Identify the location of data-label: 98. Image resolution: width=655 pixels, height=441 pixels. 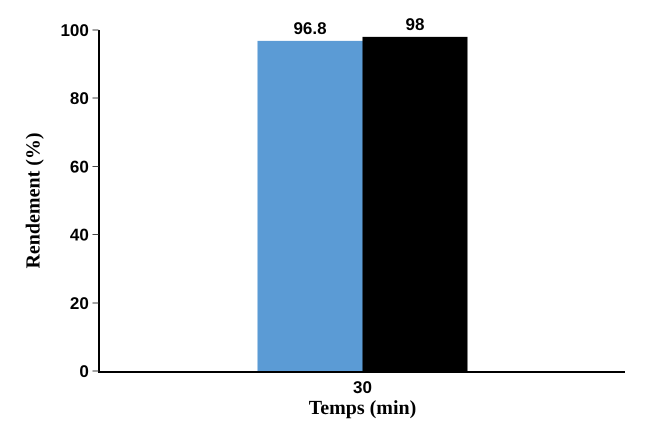
(415, 24).